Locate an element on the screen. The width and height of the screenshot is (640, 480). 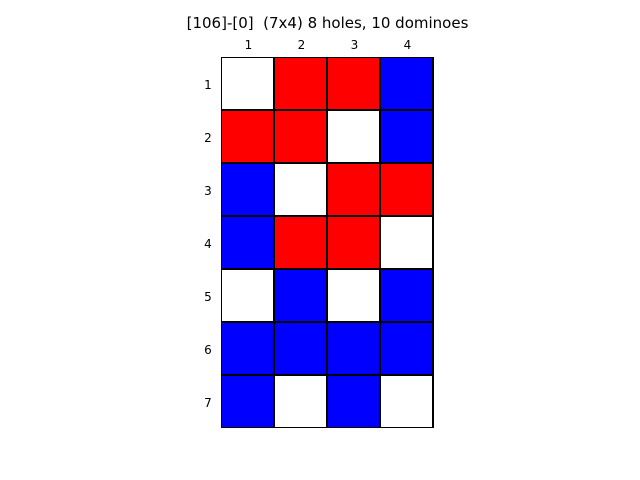
row-label-4: 4 is located at coordinates (208, 244).